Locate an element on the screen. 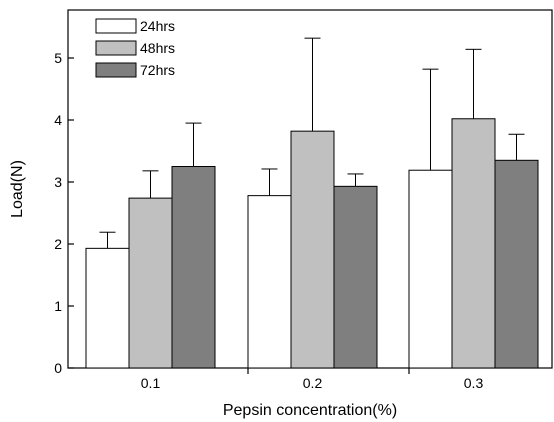  legend-label-72hrs: 72hrs is located at coordinates (157, 70).